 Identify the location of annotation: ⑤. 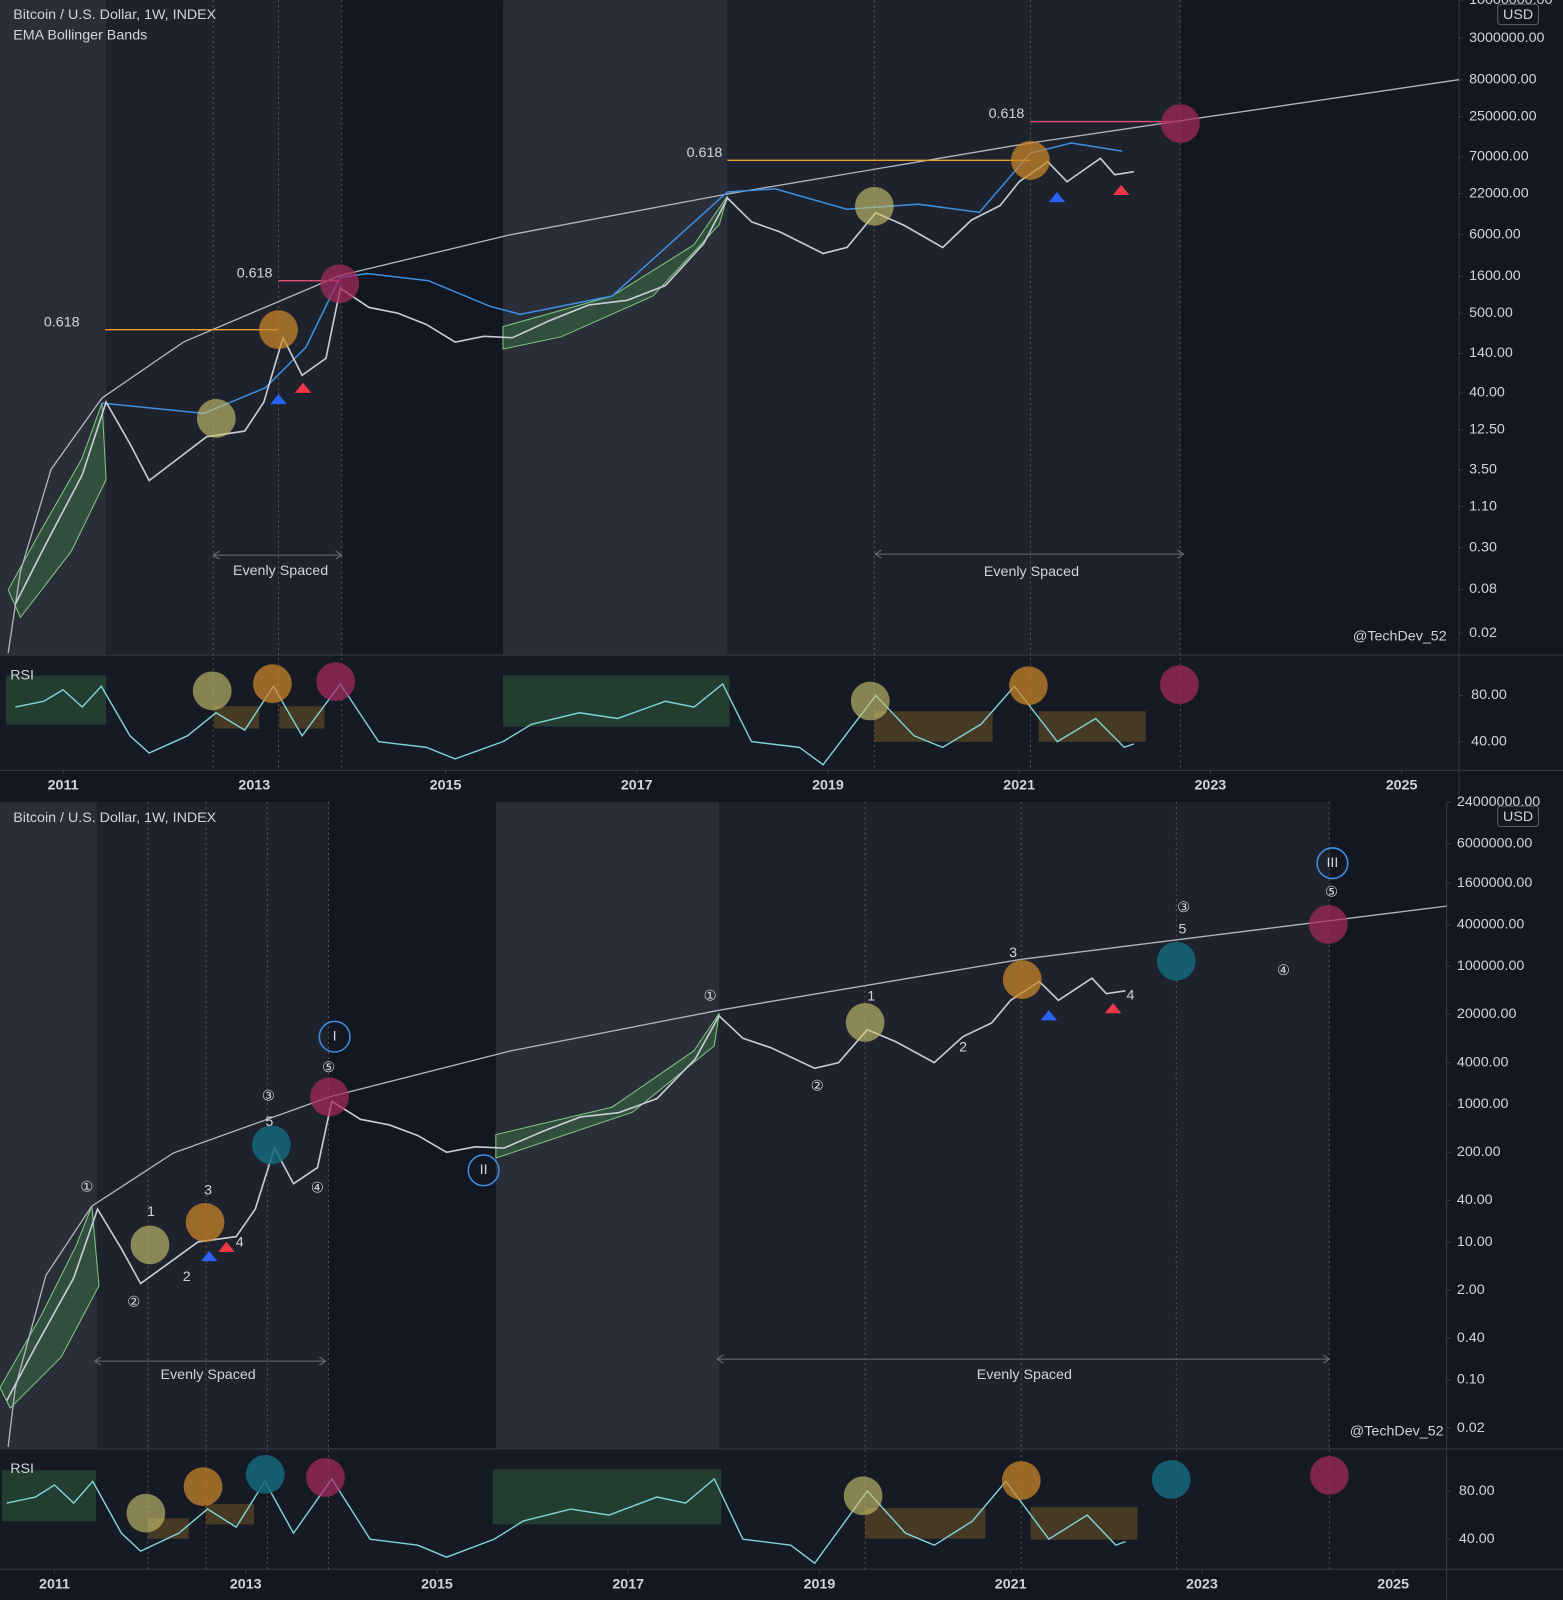
(328, 1068).